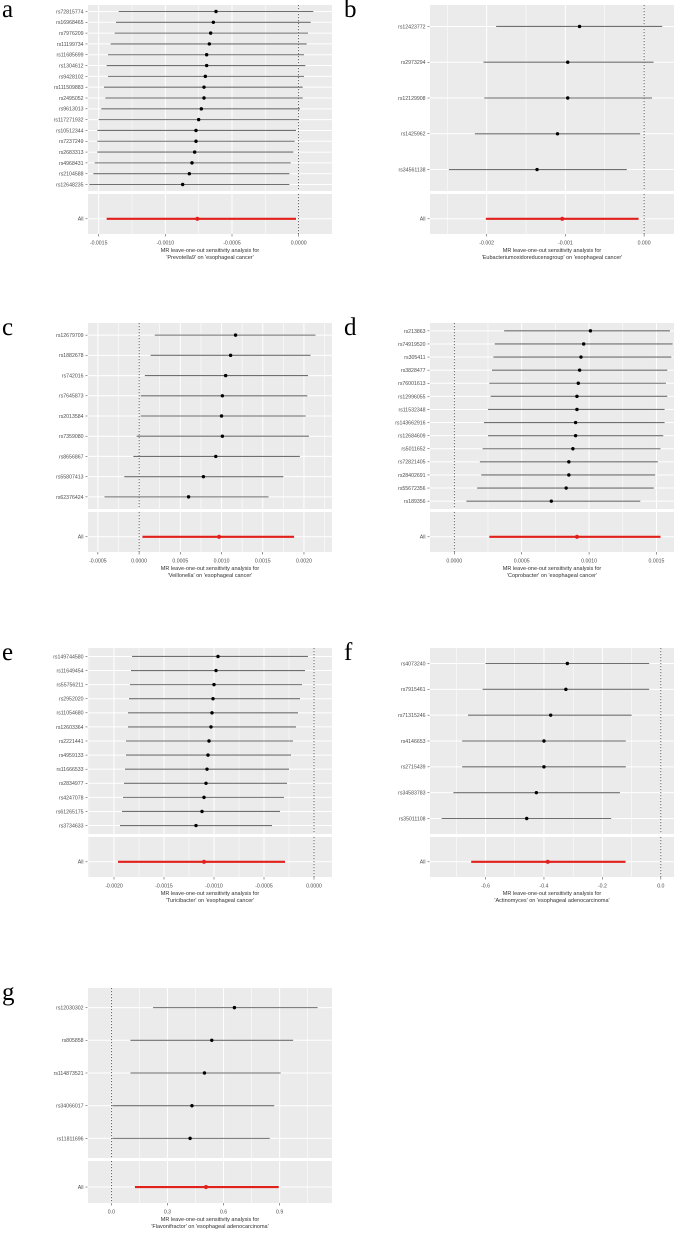 This screenshot has width=684, height=1239. I want to click on svg-text: 0.0015, so click(263, 562).